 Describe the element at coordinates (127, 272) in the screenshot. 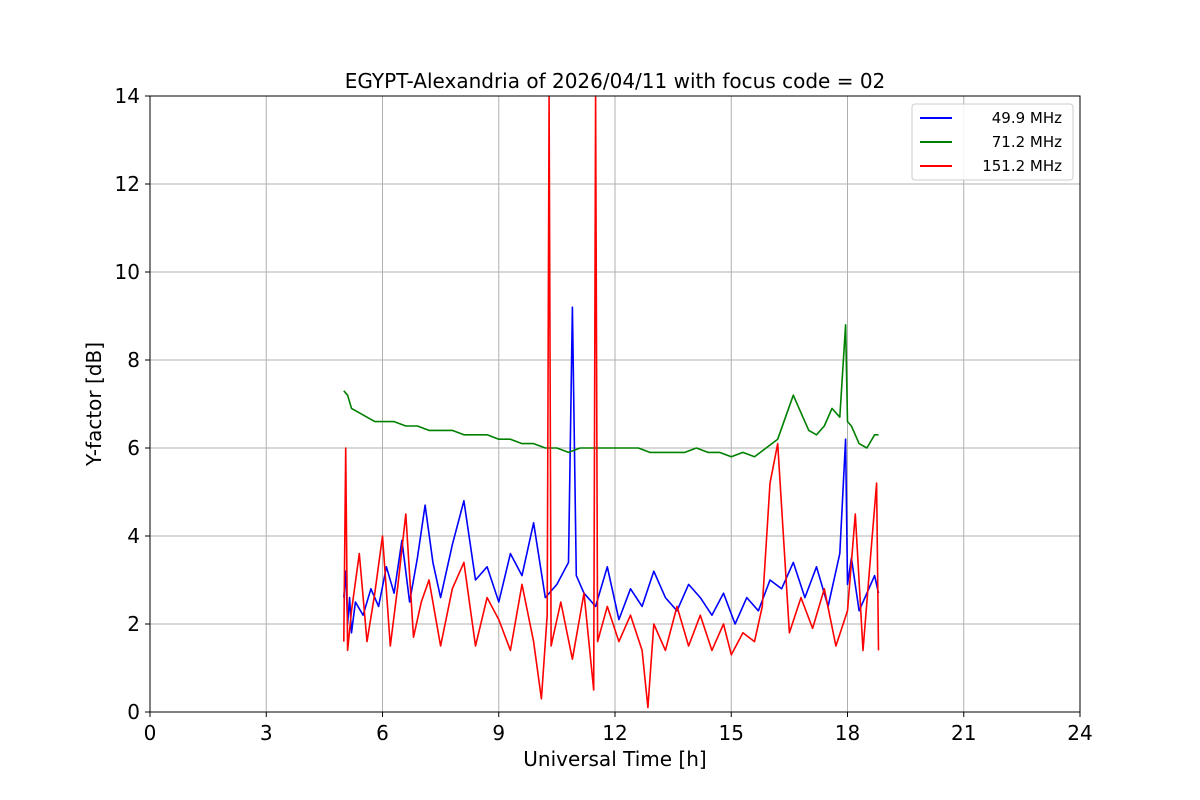

I see `y-tick-label: 10` at that location.